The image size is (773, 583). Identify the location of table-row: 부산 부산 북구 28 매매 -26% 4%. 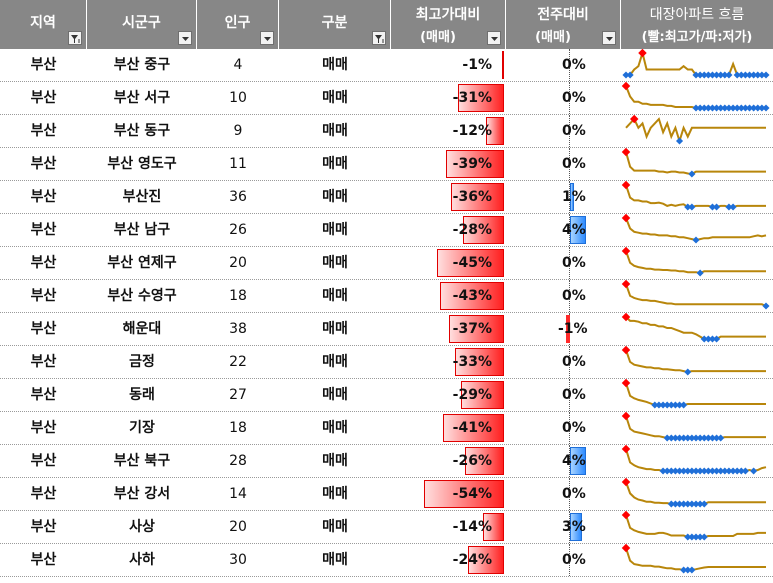
(386, 461).